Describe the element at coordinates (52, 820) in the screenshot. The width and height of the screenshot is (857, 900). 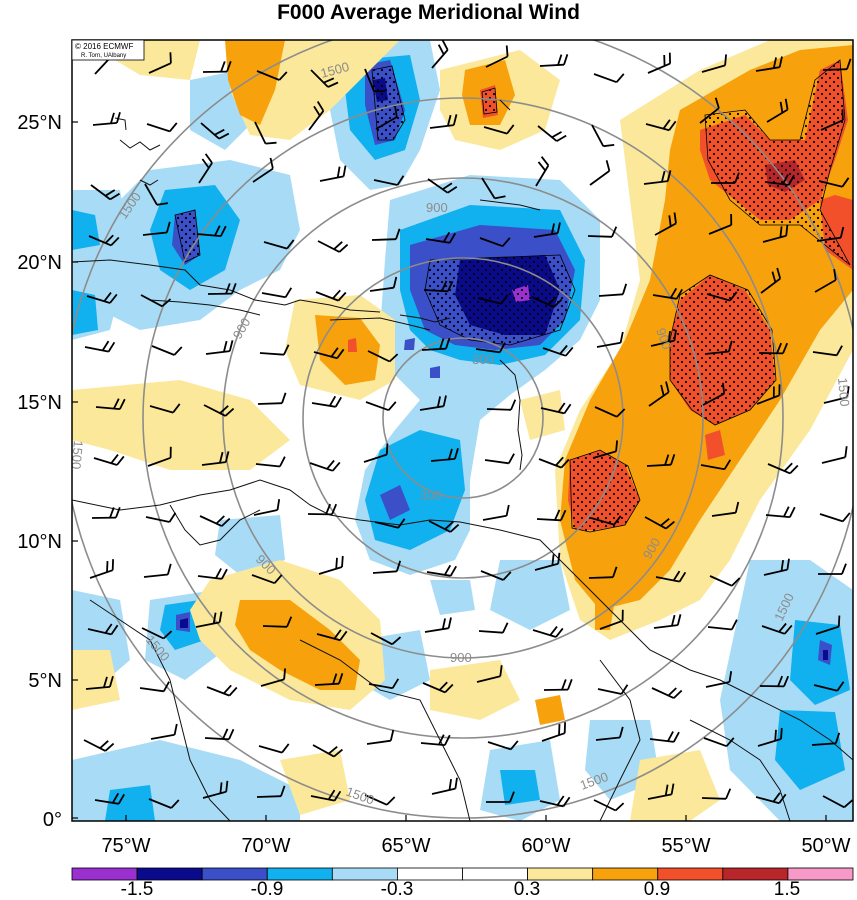
I see `lat-label-0: 0°` at that location.